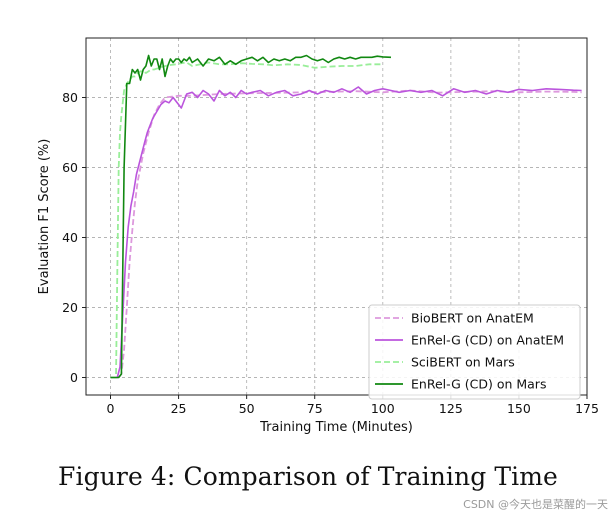 The height and width of the screenshot is (518, 616). Describe the element at coordinates (247, 408) in the screenshot. I see `x-tick-label: 50` at that location.